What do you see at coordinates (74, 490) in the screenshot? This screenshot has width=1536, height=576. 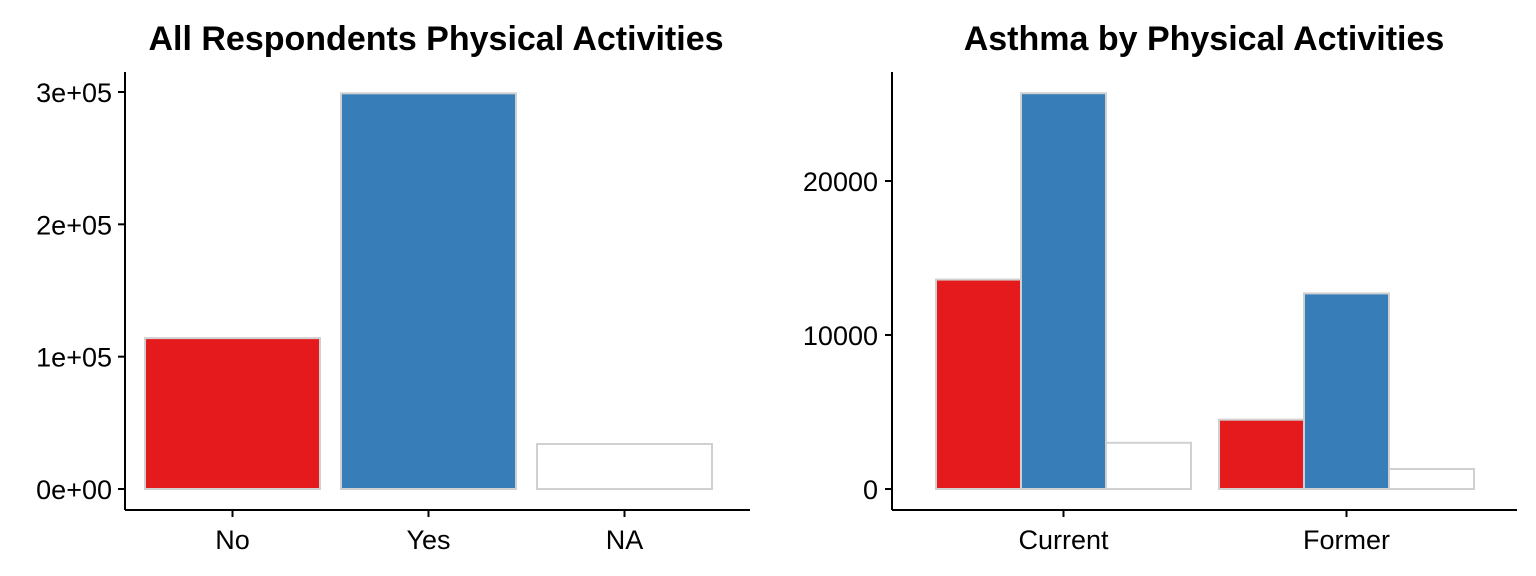 I see `y-tick-label: 0e+00` at bounding box center [74, 490].